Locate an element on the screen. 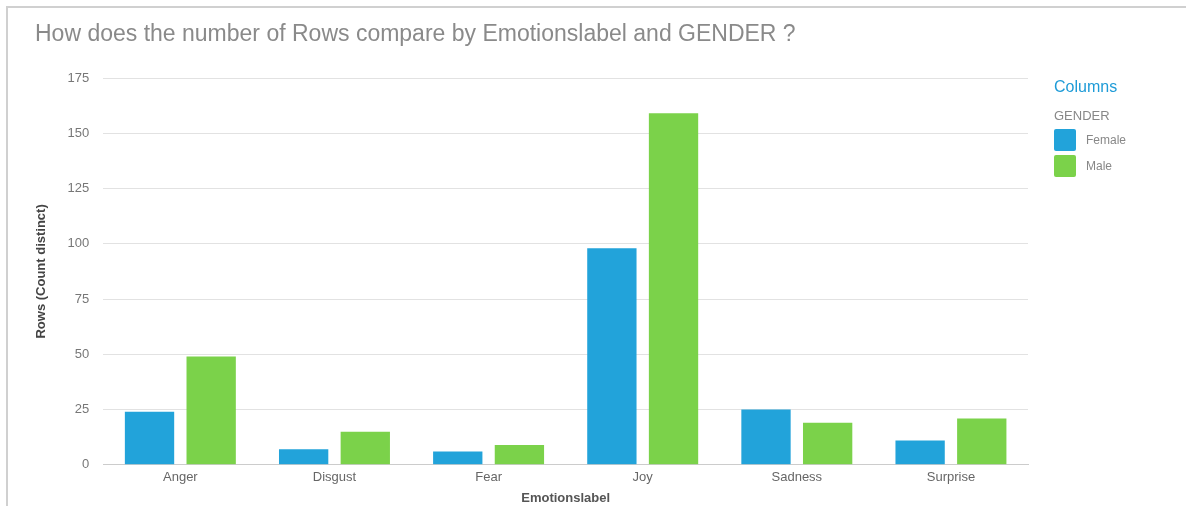  x-tick-label: Disgust is located at coordinates (334, 477).